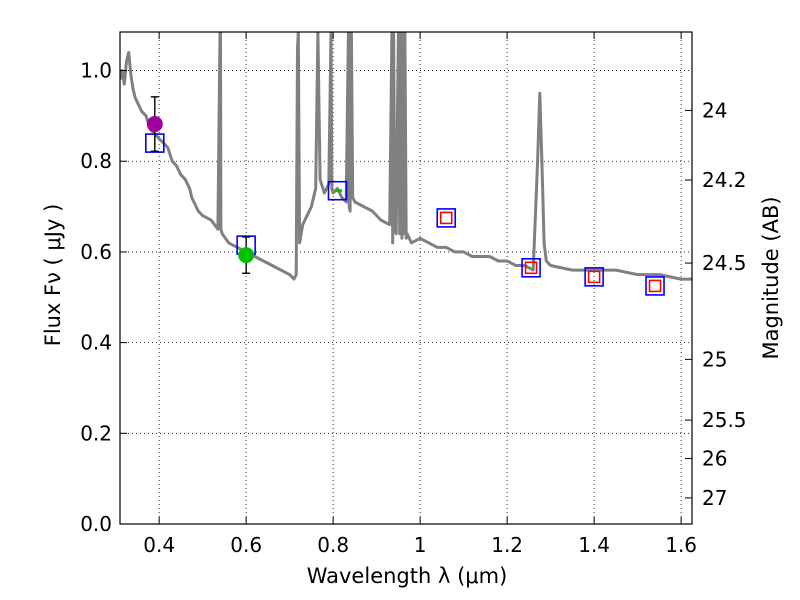 The width and height of the screenshot is (800, 600). Describe the element at coordinates (53, 275) in the screenshot. I see `y-axis-label: Flux Fν ( μJy )` at that location.